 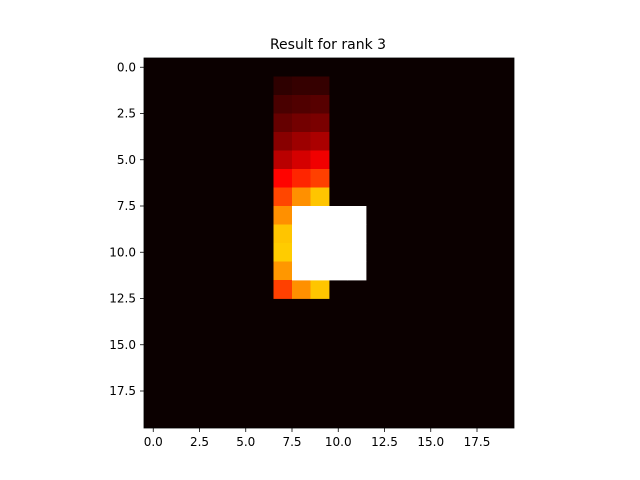 I want to click on x-tick-label: 7.5, so click(x=291, y=442).